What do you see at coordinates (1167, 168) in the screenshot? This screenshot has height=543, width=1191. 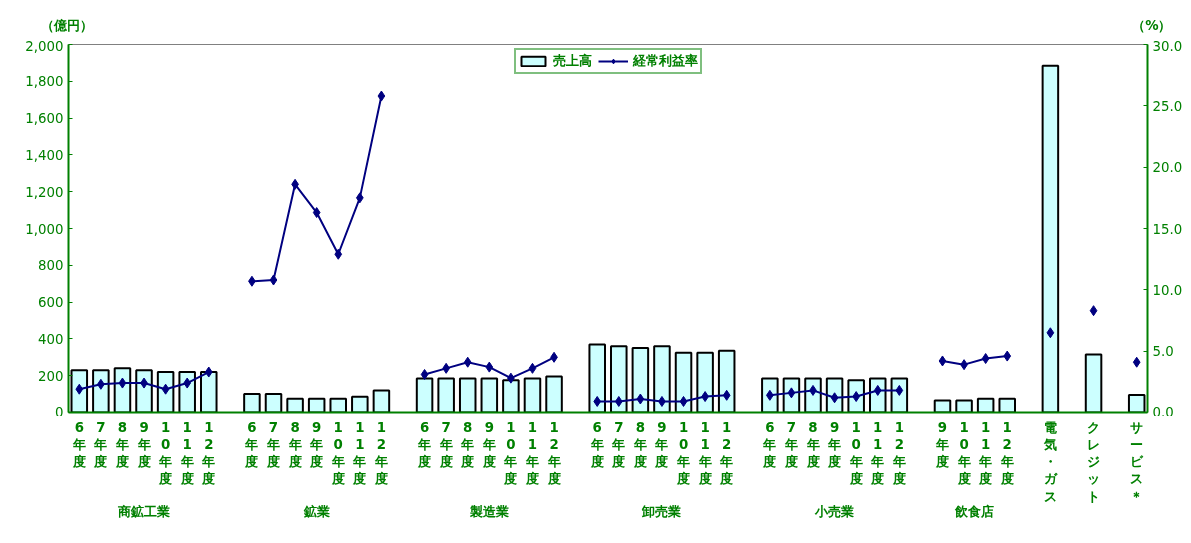 I see `y2-tick-label: 20.0` at bounding box center [1167, 168].